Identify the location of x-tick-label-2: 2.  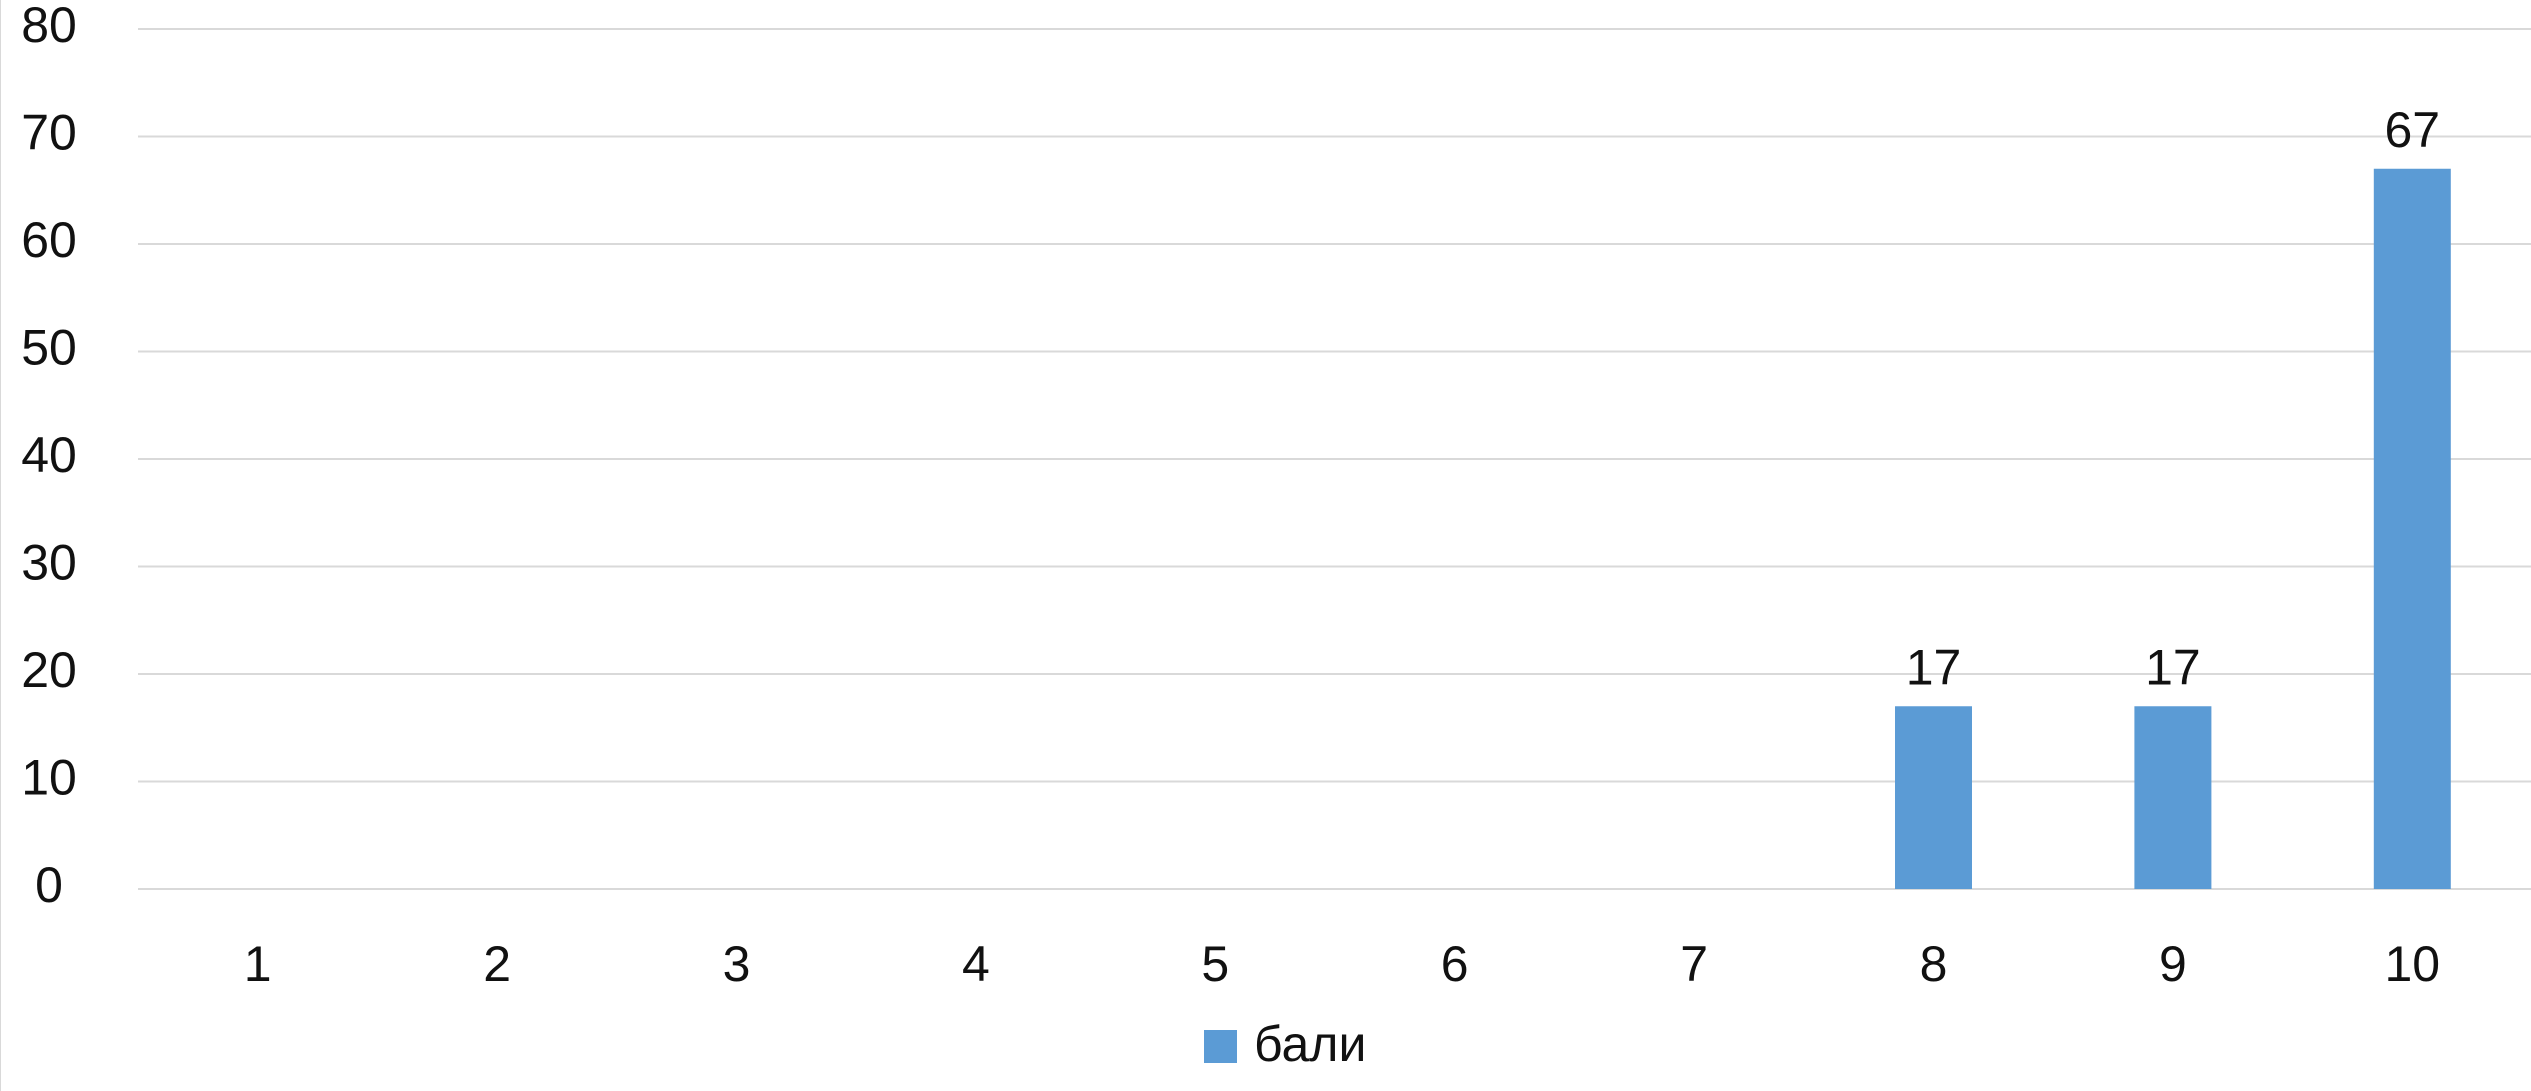
(497, 964).